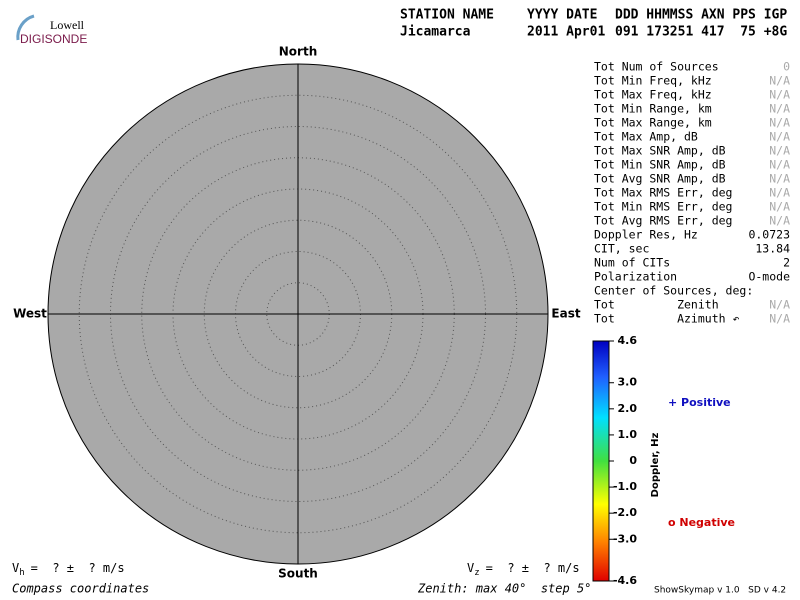  I want to click on stat-label: Num of CITs, so click(632, 263).